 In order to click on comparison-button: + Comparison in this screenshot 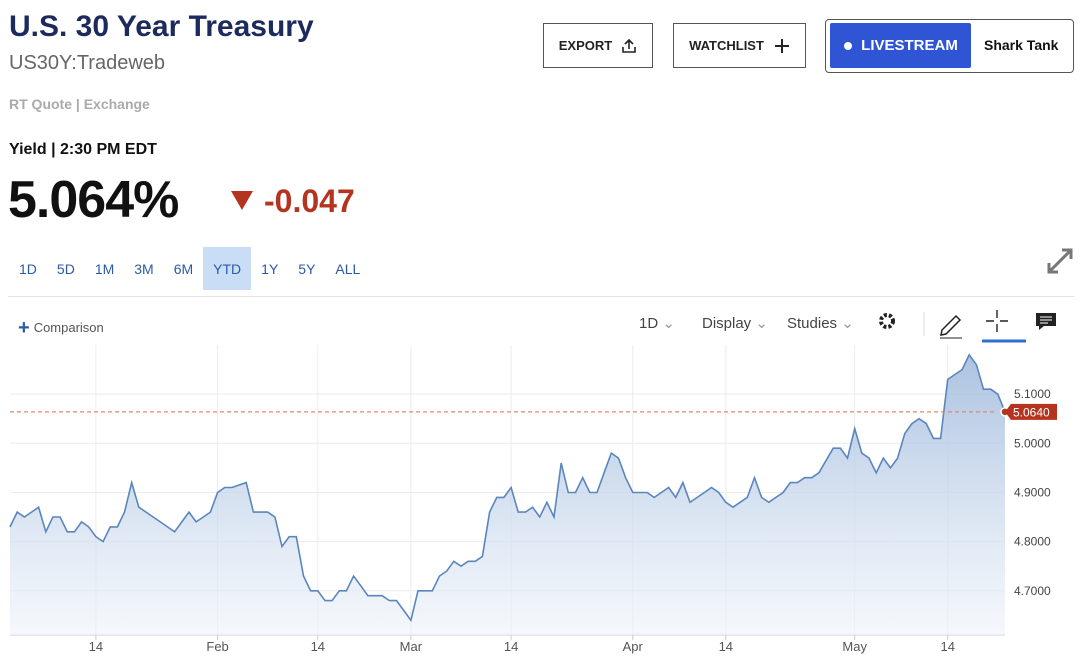, I will do `click(61, 328)`.